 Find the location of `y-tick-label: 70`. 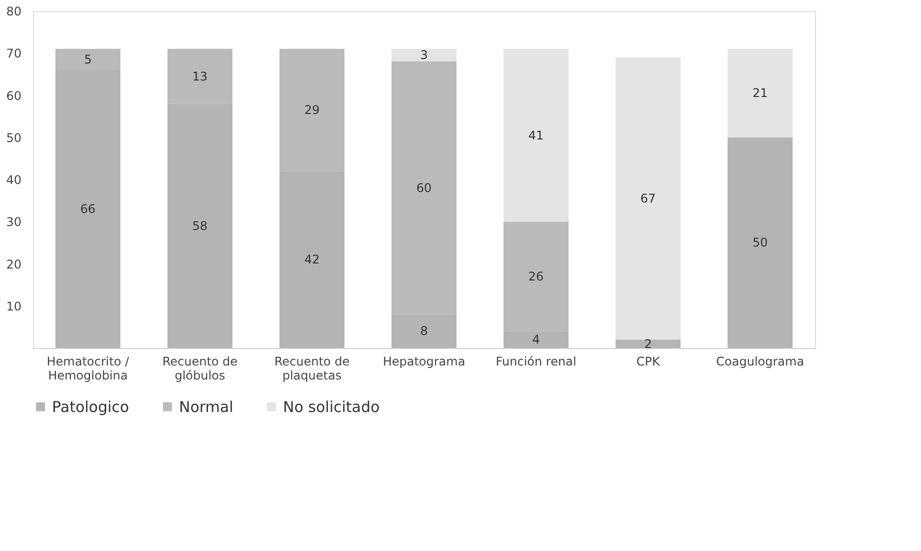

y-tick-label: 70 is located at coordinates (14, 53).